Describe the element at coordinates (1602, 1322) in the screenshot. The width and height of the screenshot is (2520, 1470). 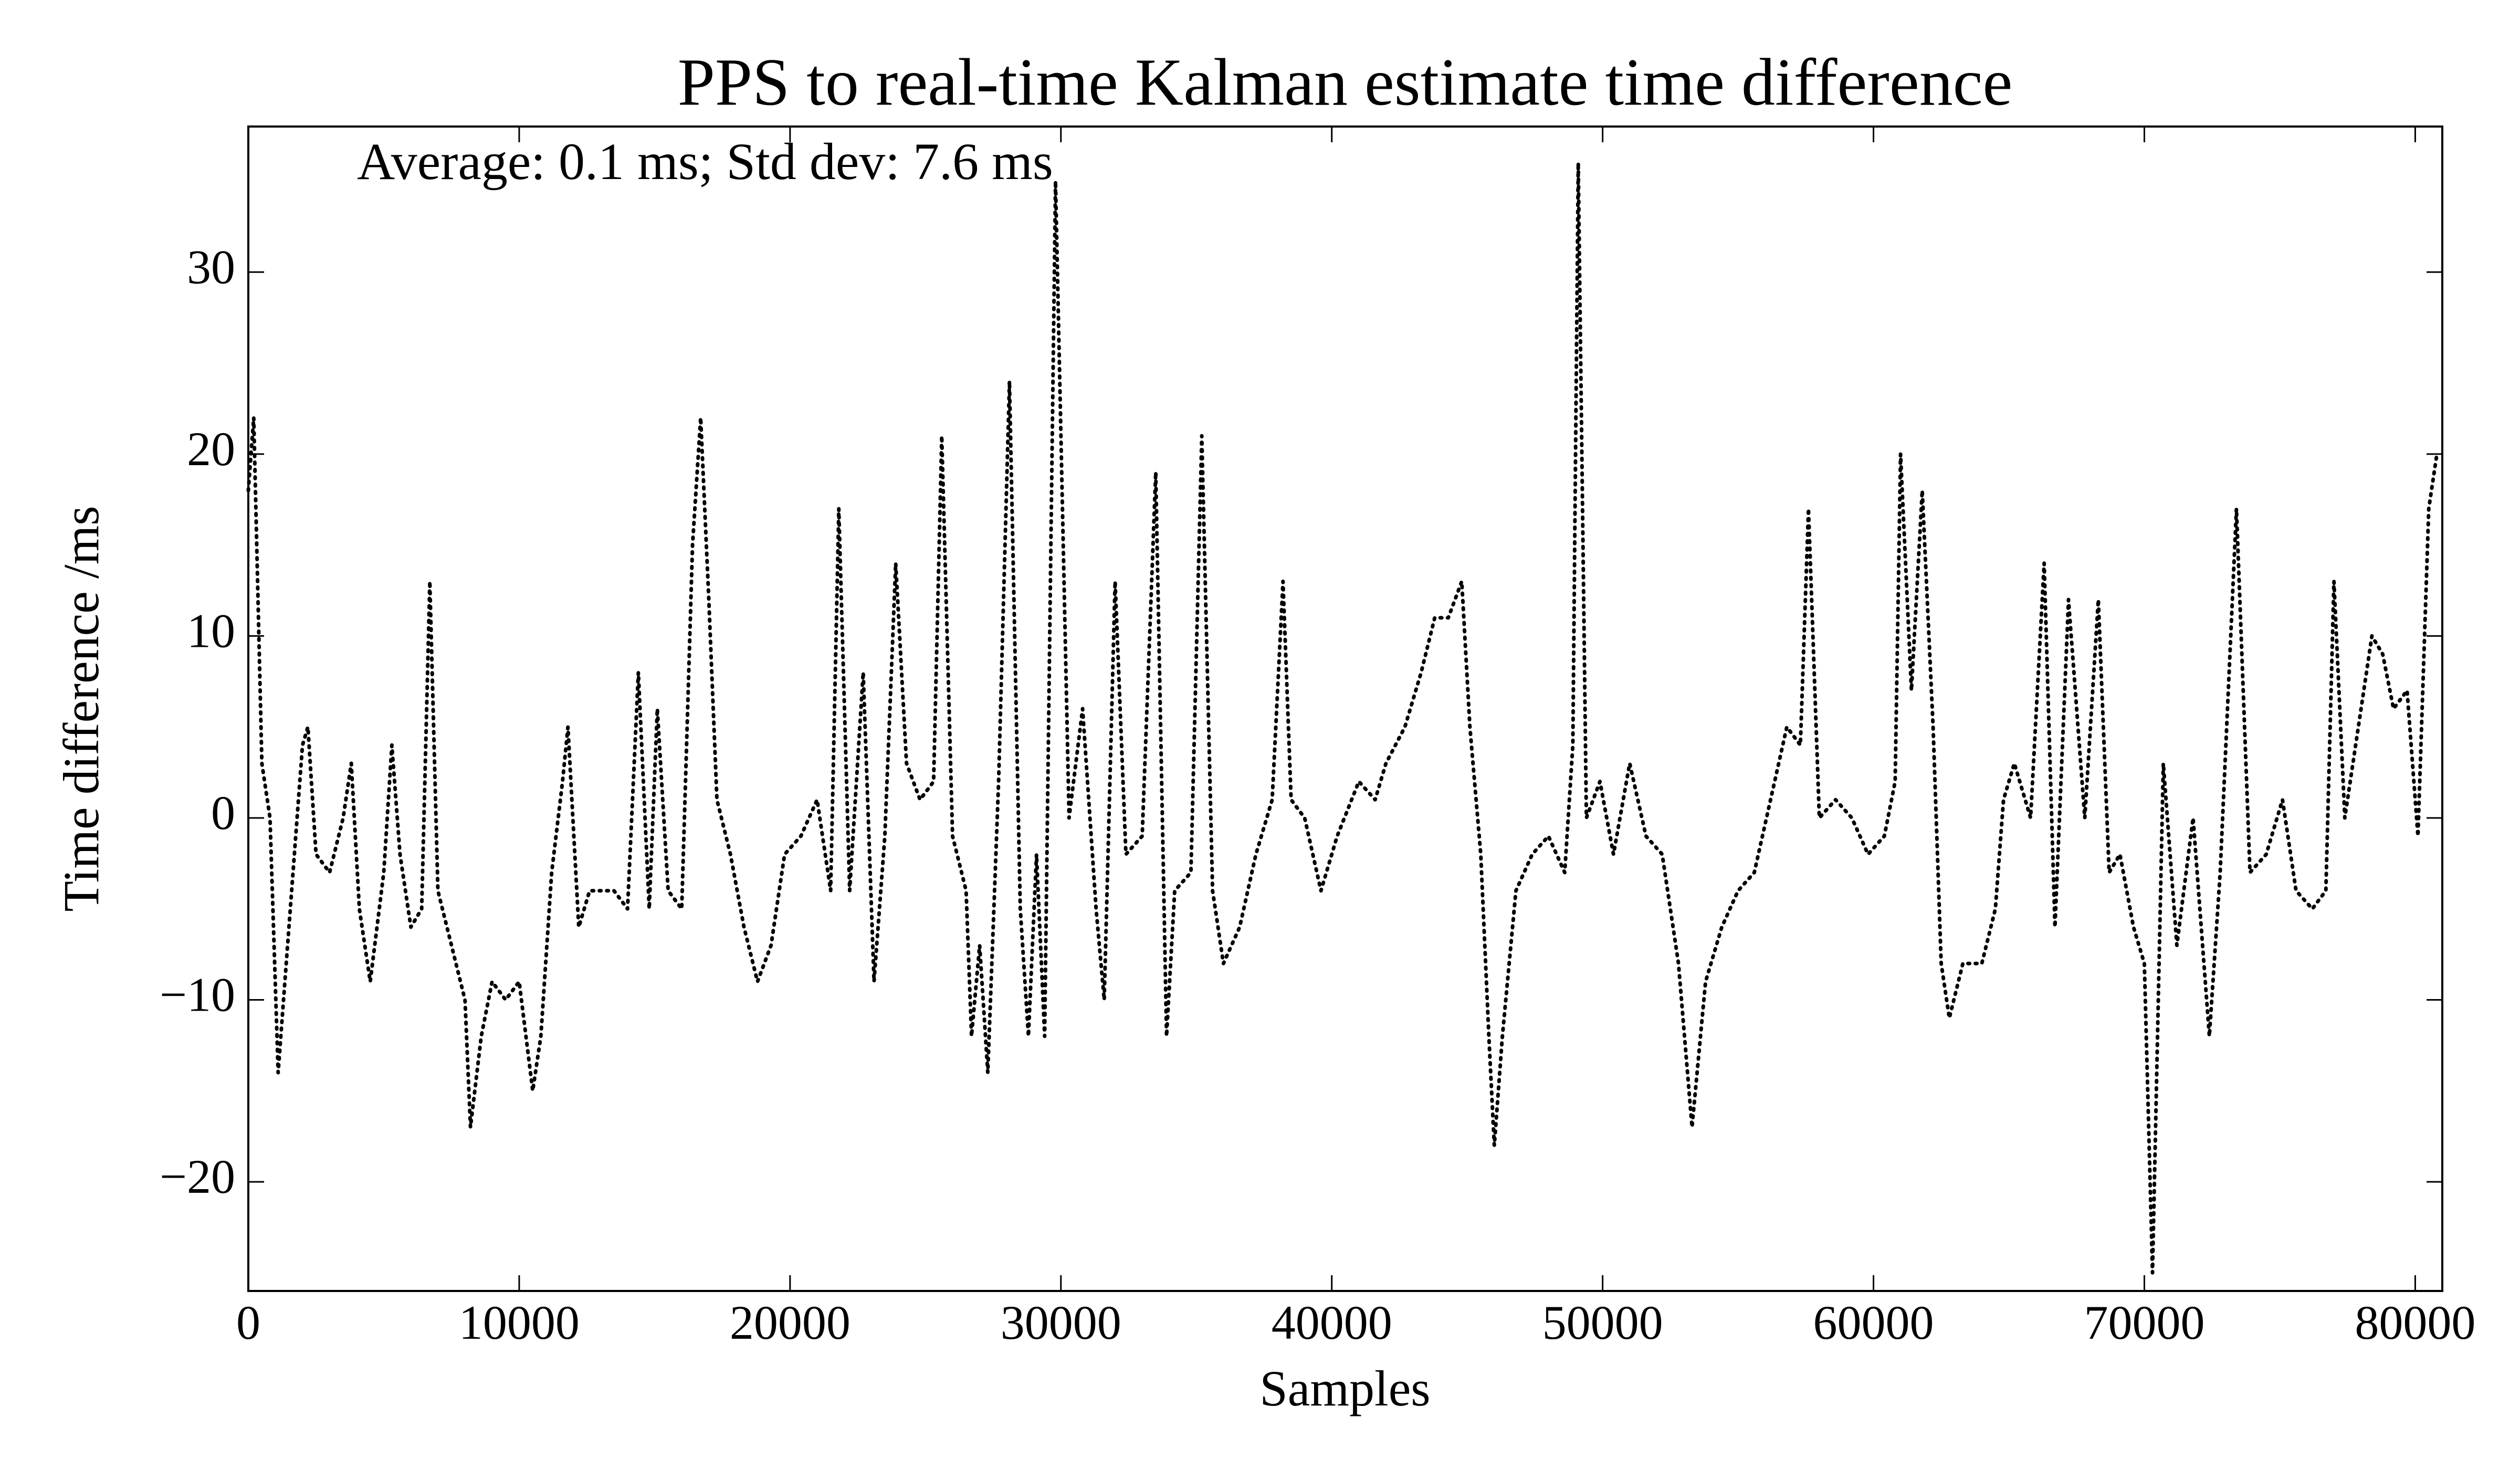
I see `x-tick-label: 50000` at that location.